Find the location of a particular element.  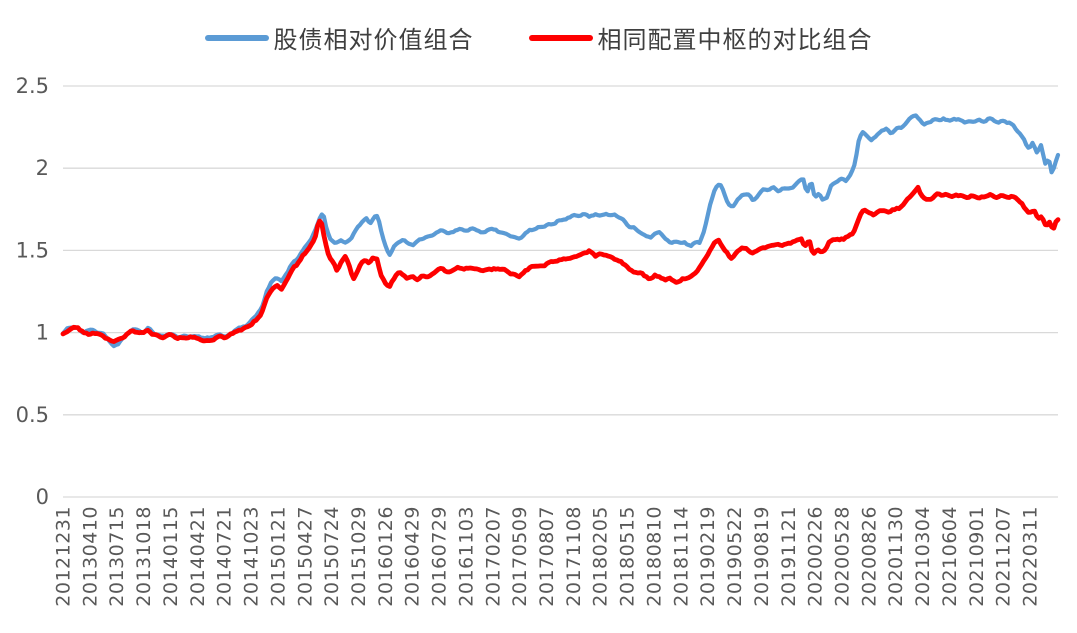

x-tick-label: 20200826 is located at coordinates (869, 556).